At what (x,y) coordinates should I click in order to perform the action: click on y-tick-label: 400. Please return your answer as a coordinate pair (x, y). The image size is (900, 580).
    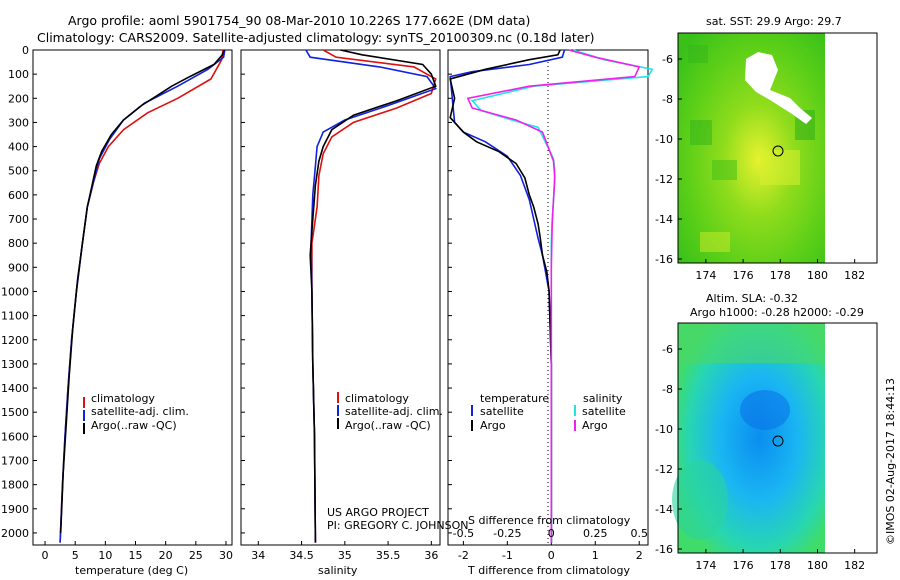
    Looking at the image, I should click on (18, 147).